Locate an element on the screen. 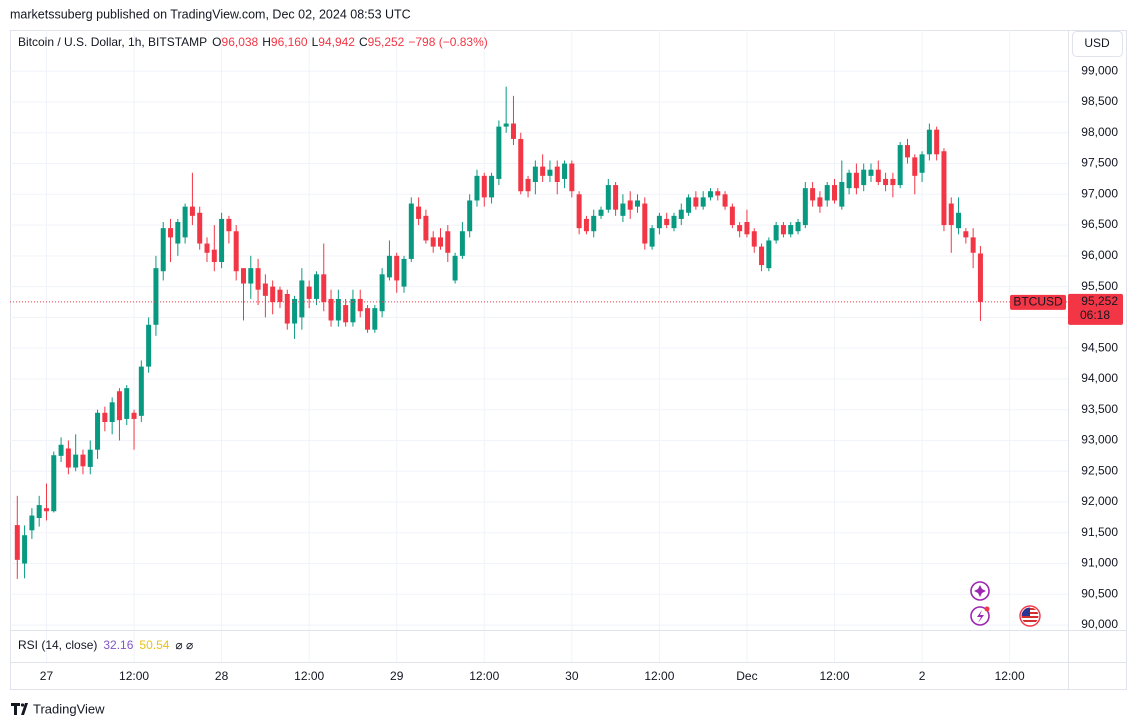 Image resolution: width=1137 pixels, height=726 pixels. ohlc-key: O is located at coordinates (216, 42).